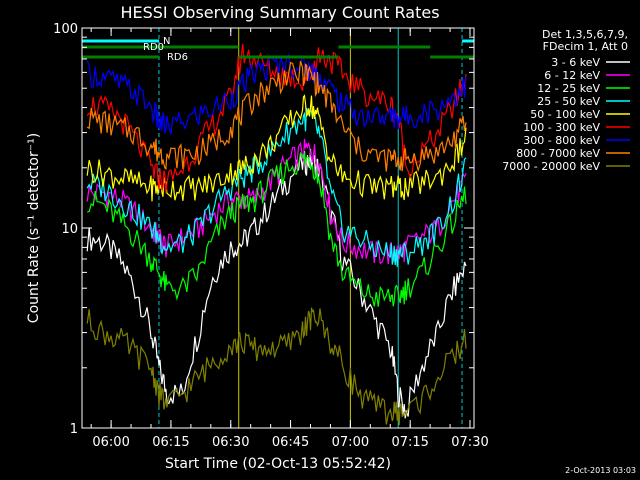  I want to click on y-tick-label: 10, so click(69, 229).